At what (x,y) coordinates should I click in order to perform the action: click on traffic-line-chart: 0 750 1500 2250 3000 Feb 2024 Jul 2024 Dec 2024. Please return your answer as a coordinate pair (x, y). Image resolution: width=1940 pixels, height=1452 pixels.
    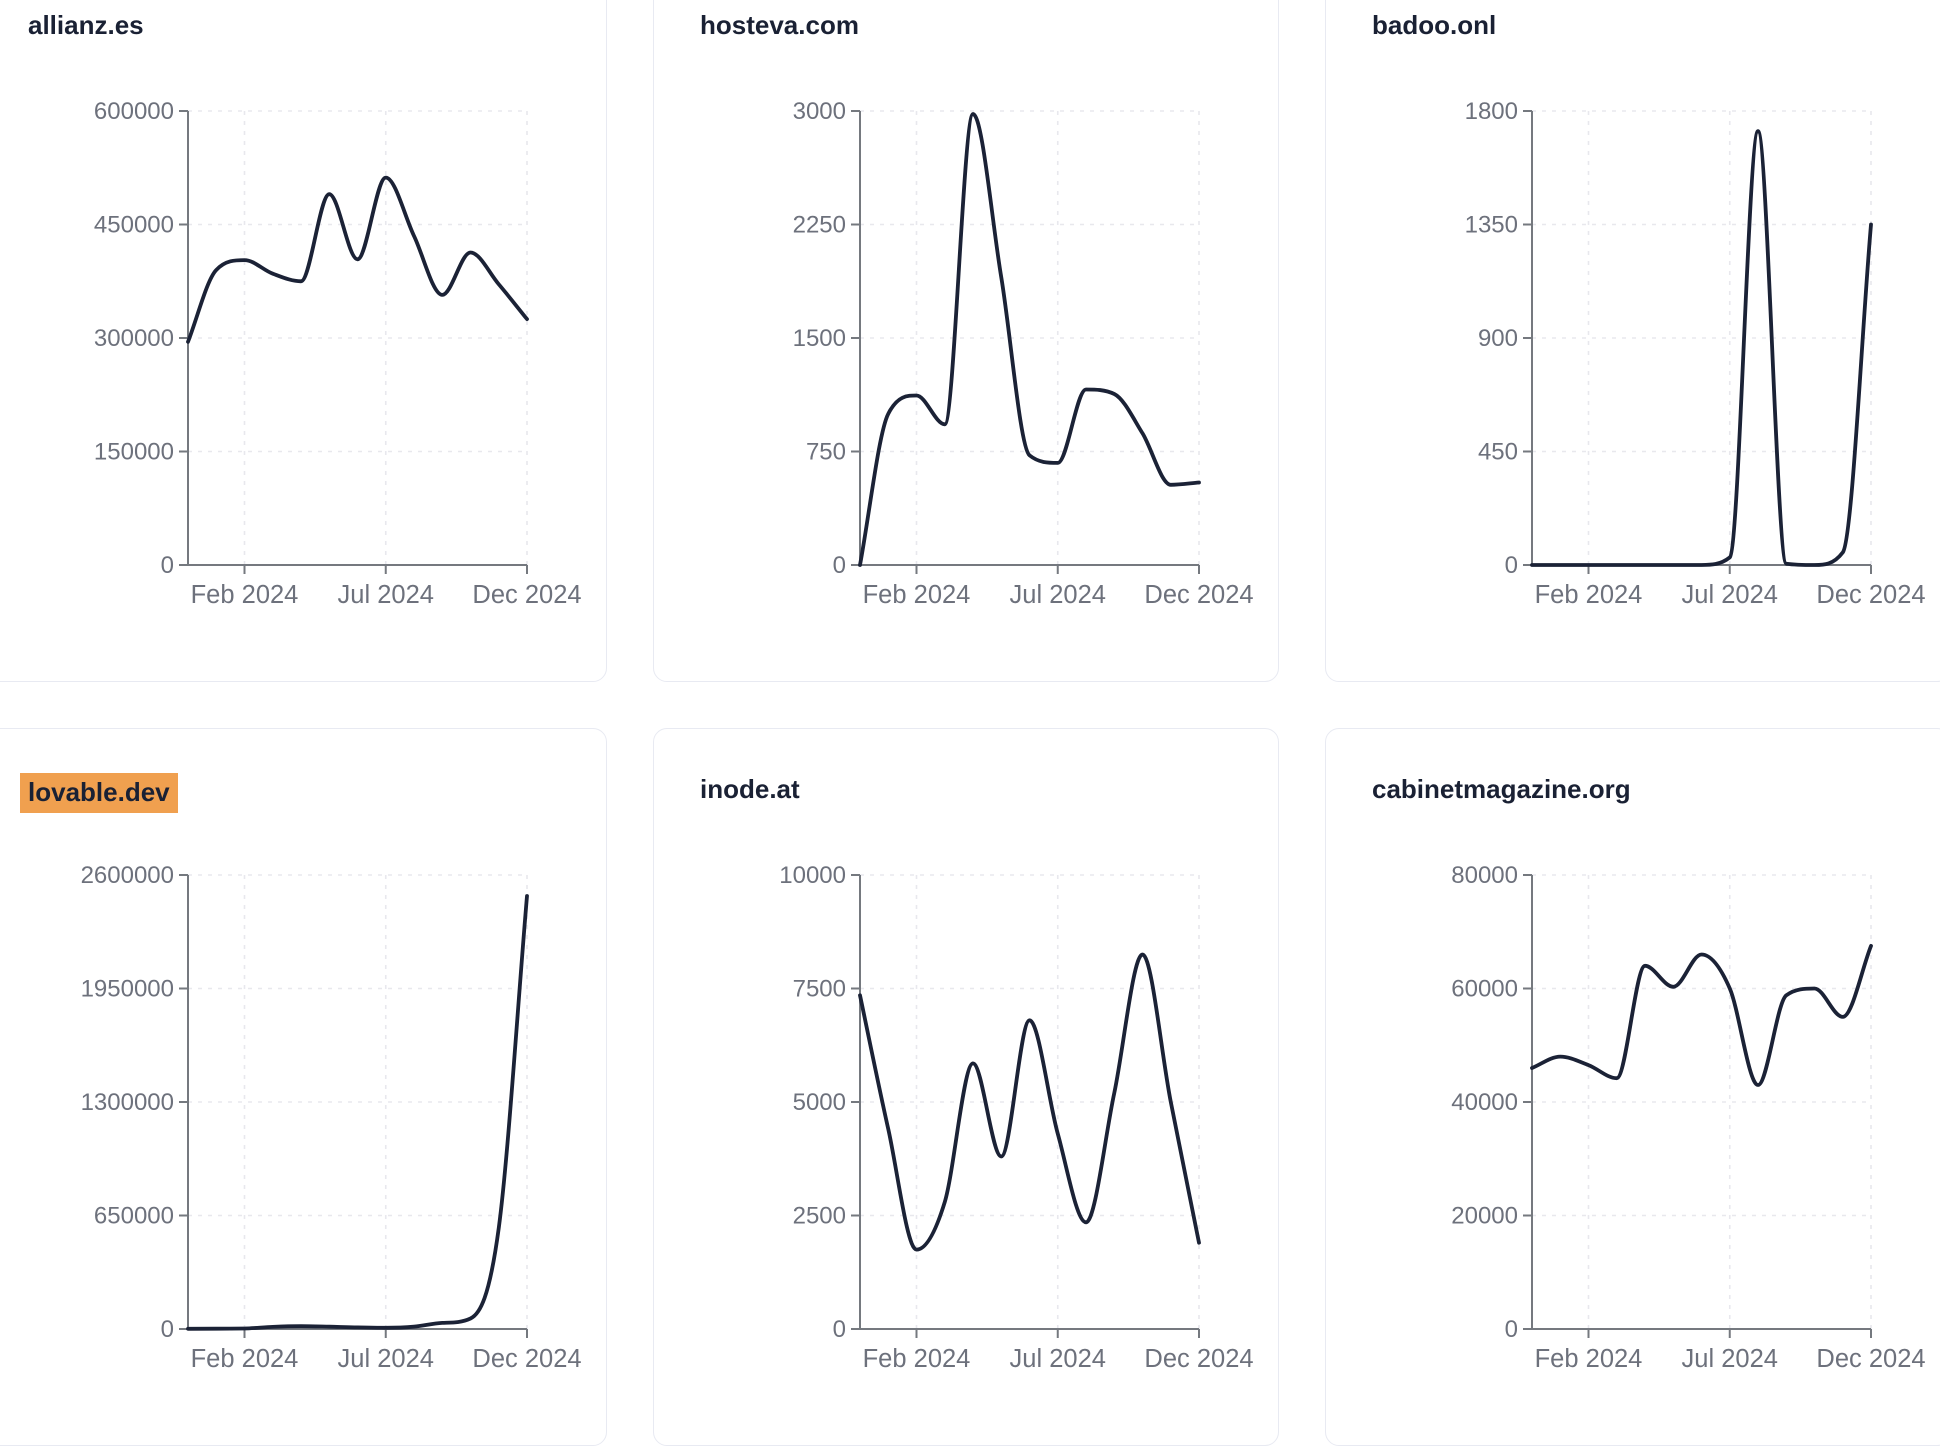
    Looking at the image, I should click on (1023, 353).